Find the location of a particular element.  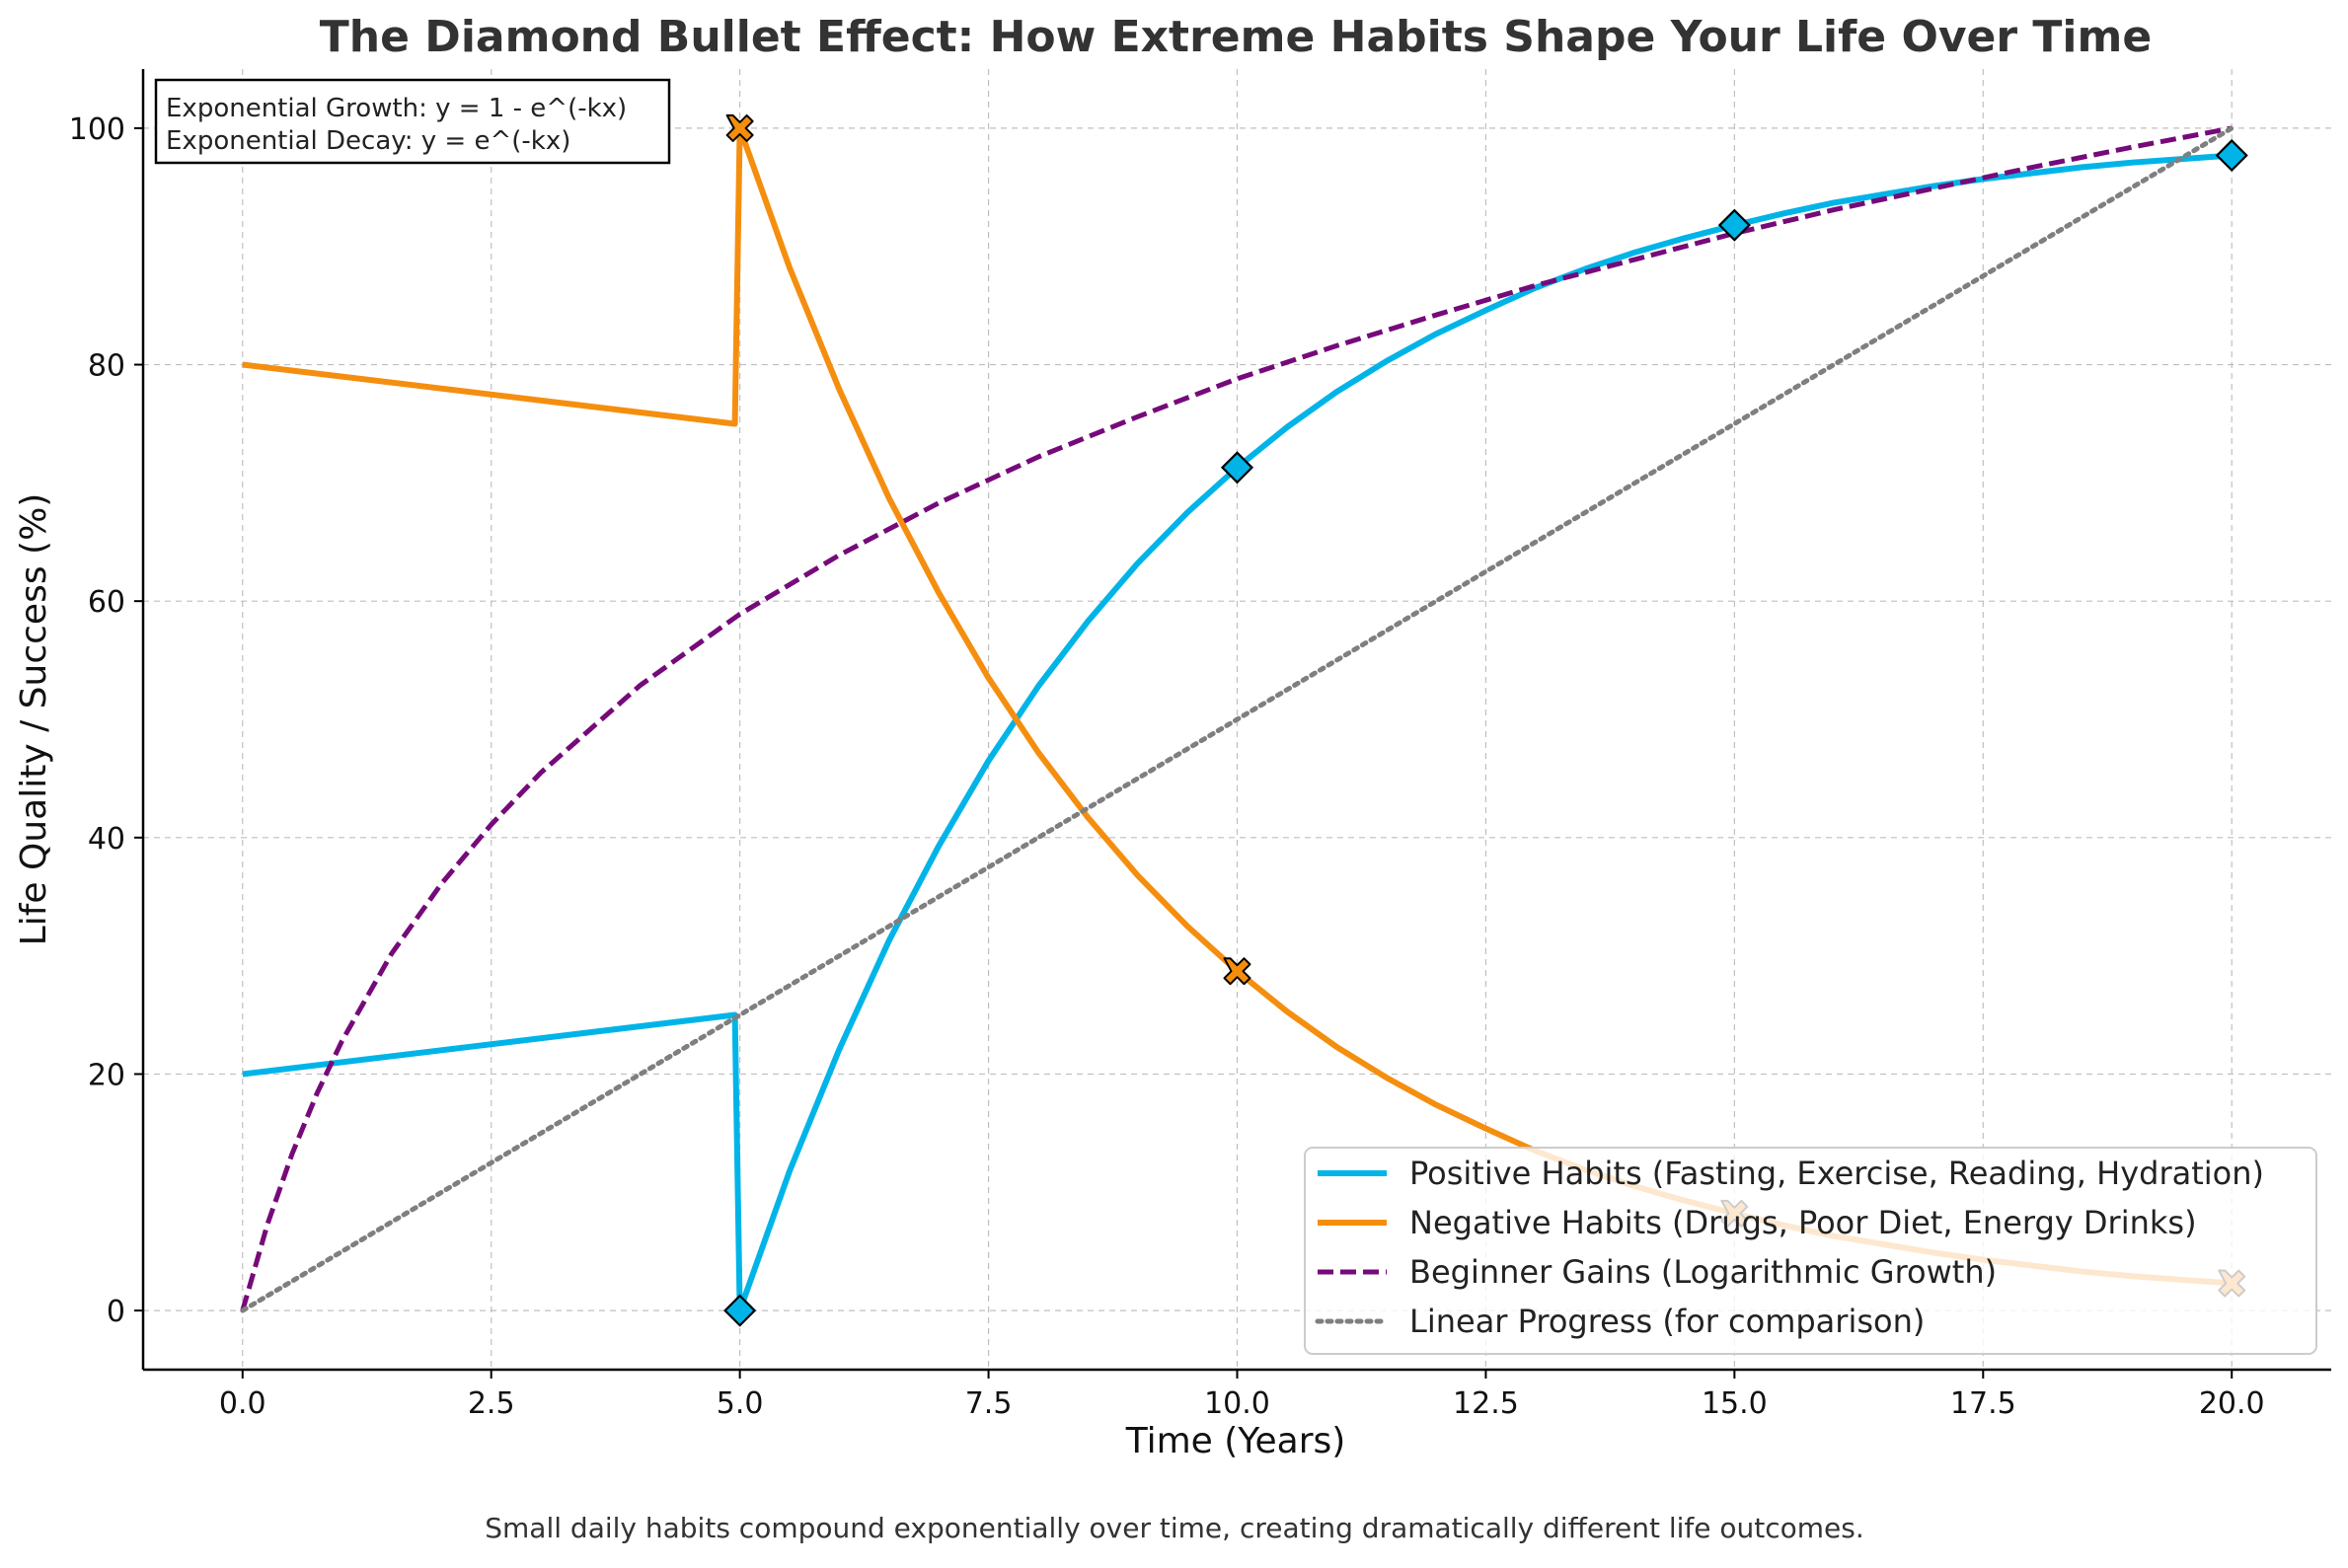

legend-label-3: Linear Progress (for comparison) is located at coordinates (1667, 1321).